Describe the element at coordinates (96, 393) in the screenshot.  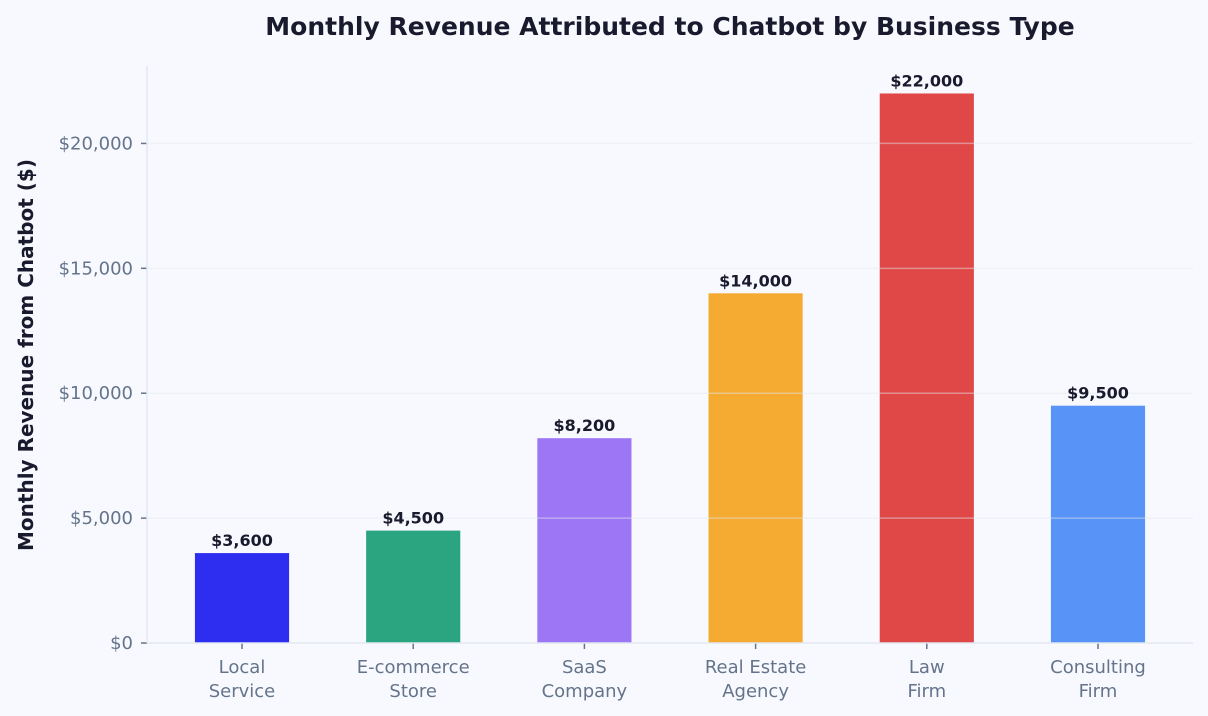
I see `y-tick-label-2: $10,000` at that location.